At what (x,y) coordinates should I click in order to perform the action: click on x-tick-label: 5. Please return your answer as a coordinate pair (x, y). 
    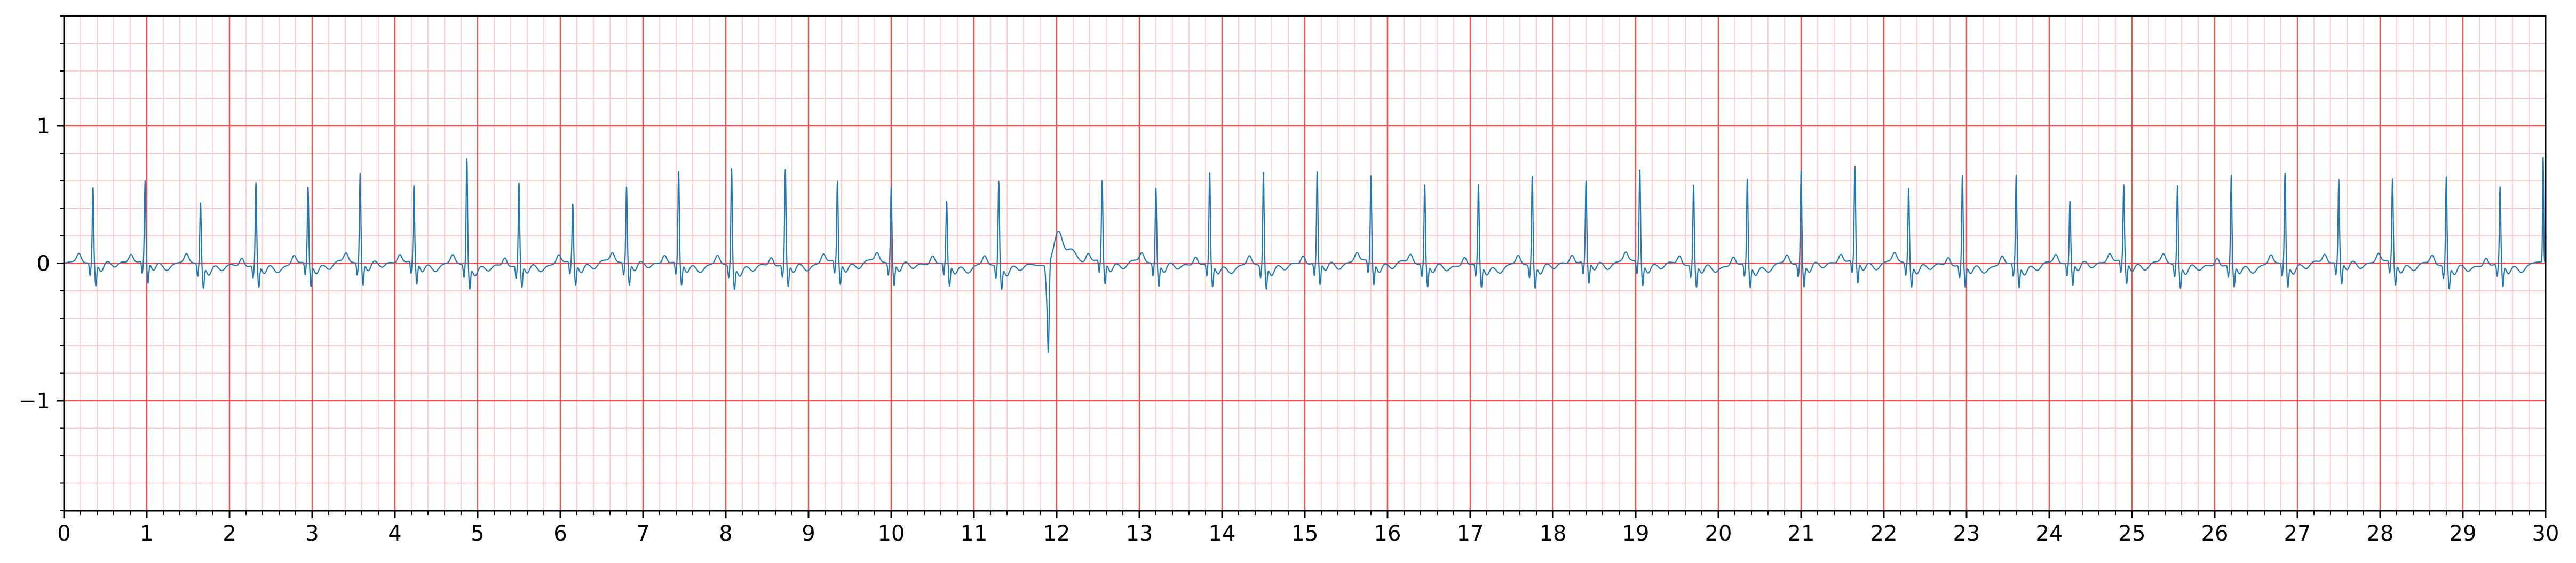
    Looking at the image, I should click on (477, 533).